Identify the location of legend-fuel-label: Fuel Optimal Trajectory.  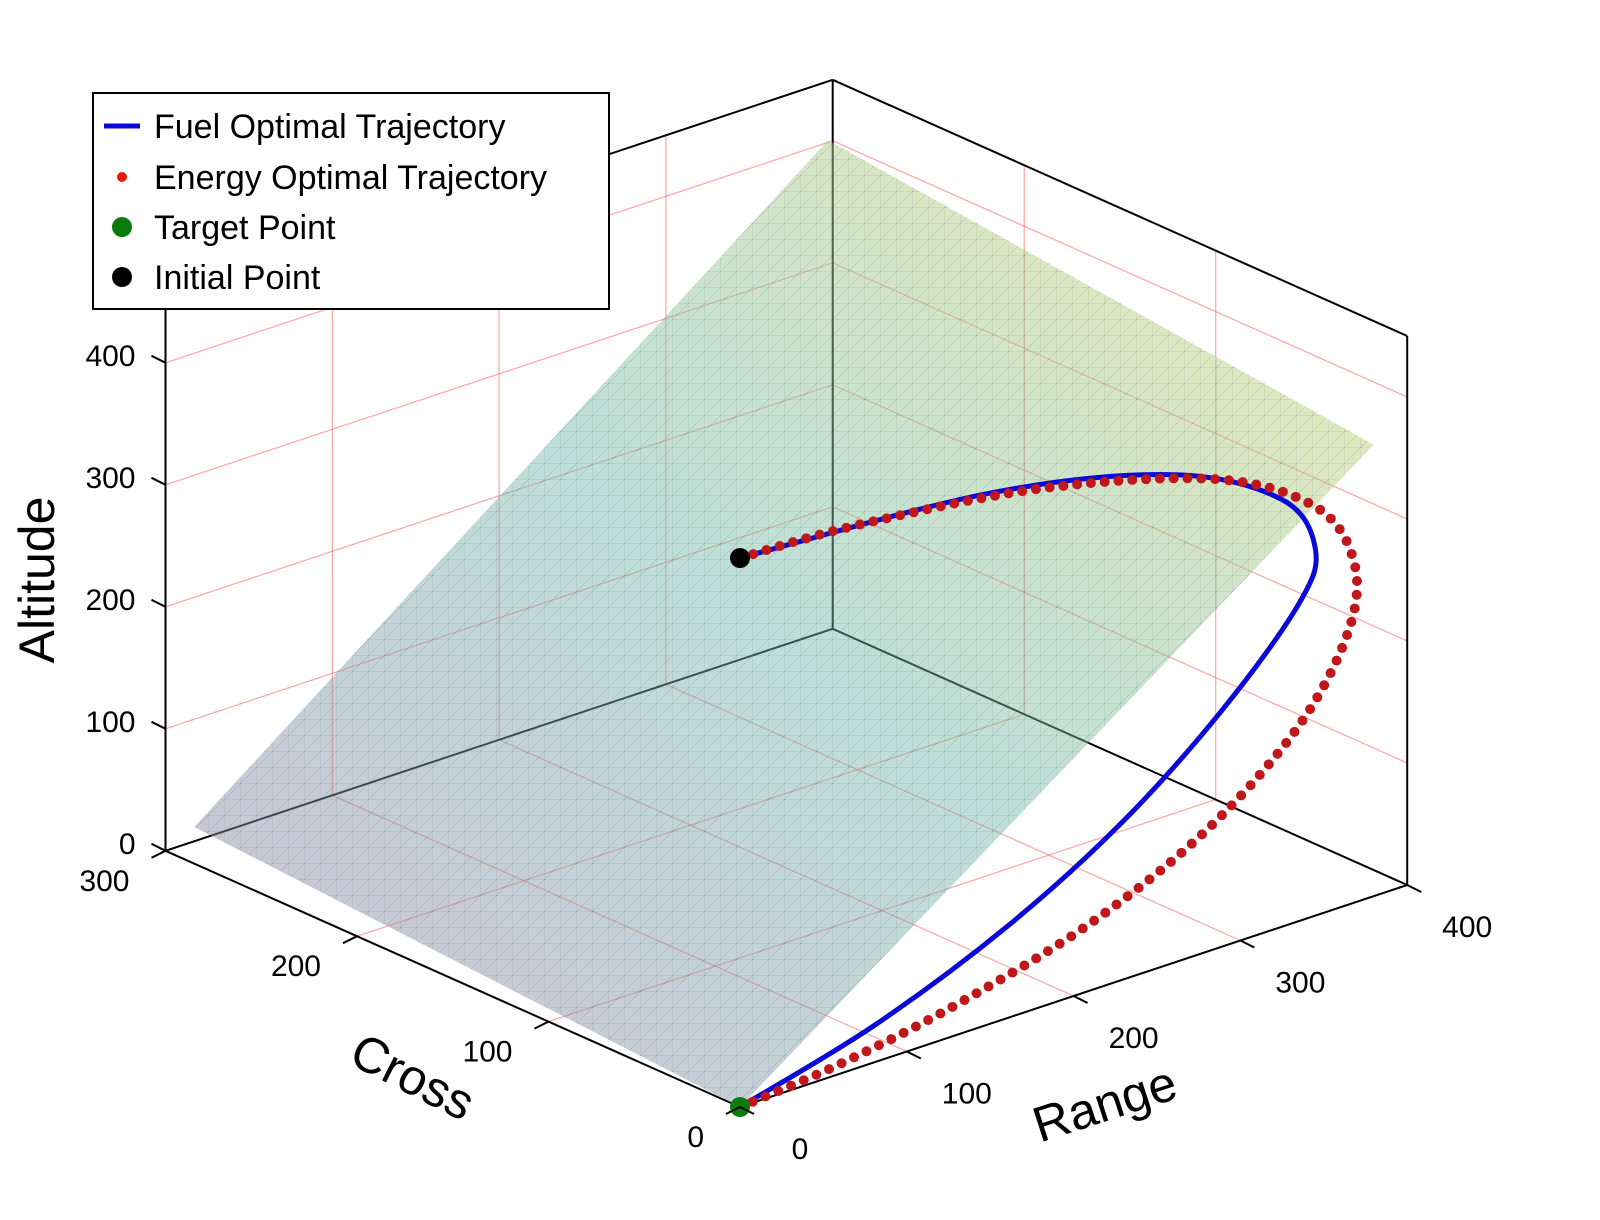
(329, 127).